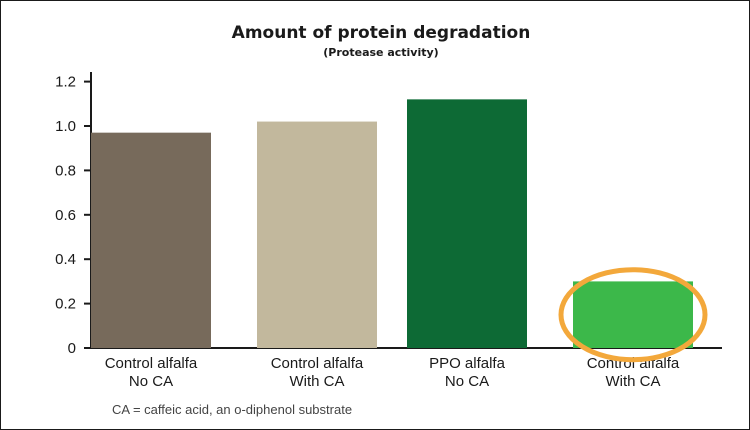 The width and height of the screenshot is (750, 430). What do you see at coordinates (65, 304) in the screenshot?
I see `y-tick-label: 0.2` at bounding box center [65, 304].